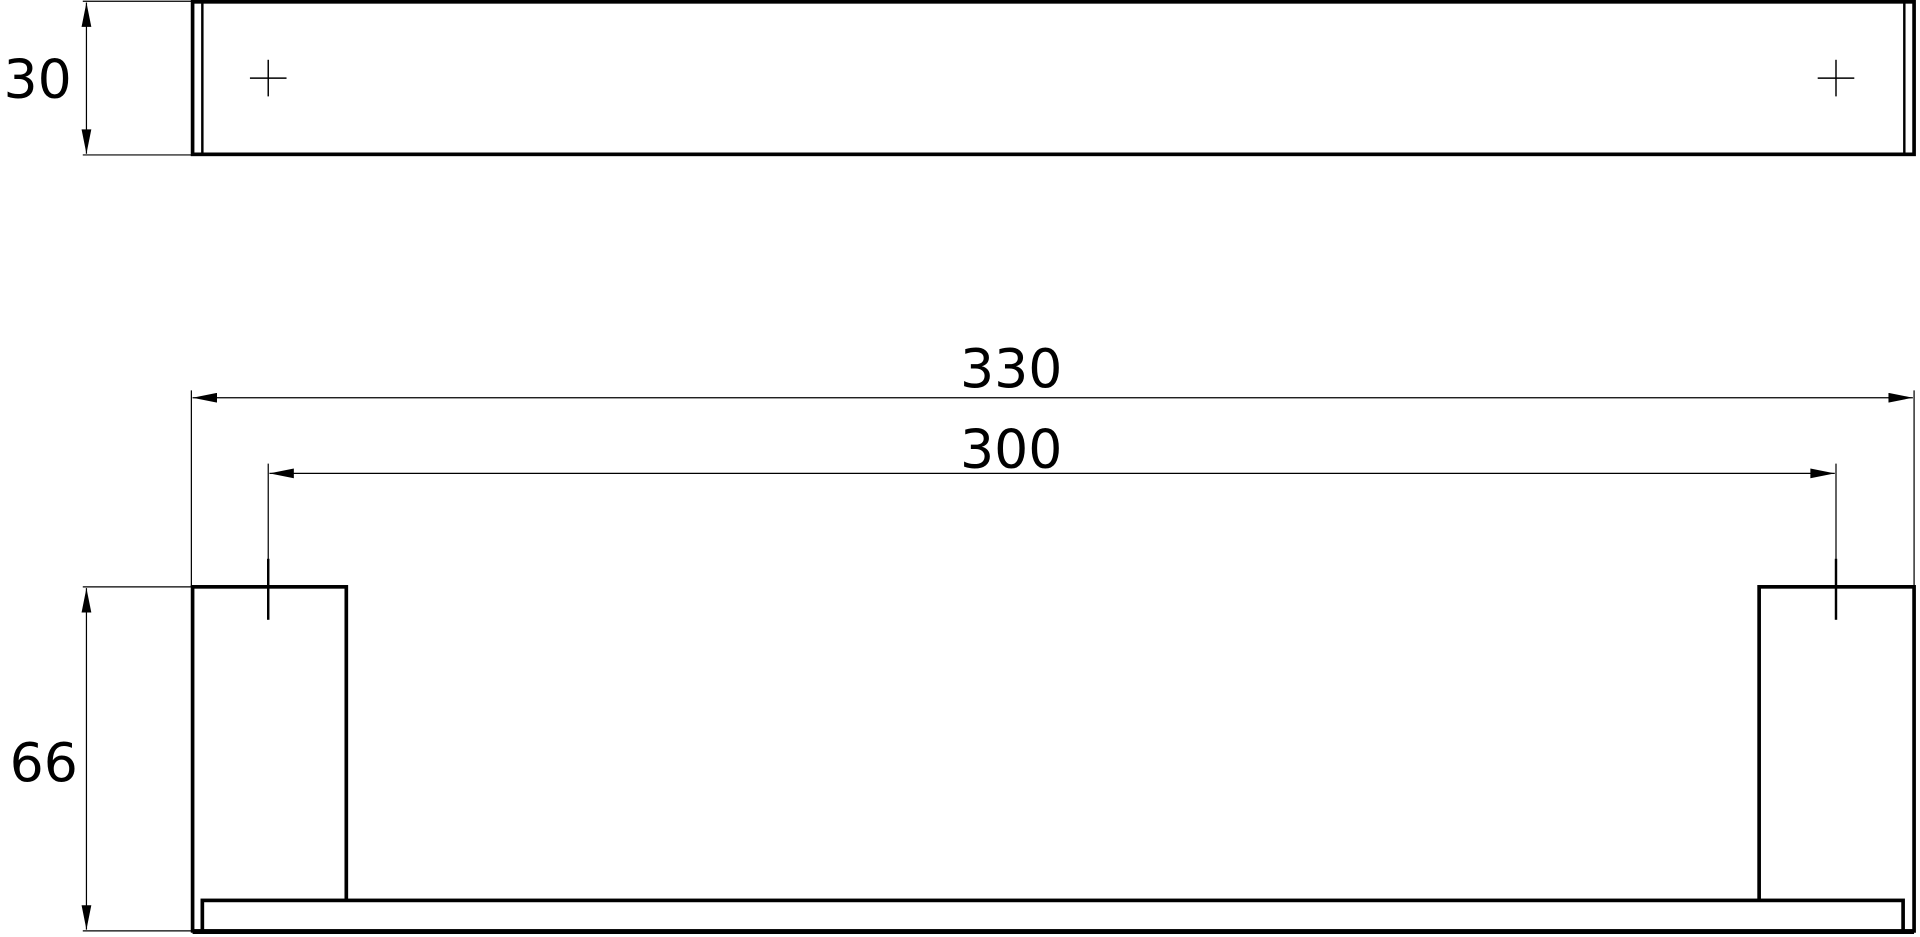  I want to click on mounting-hole-mark-right, so click(1836, 78).